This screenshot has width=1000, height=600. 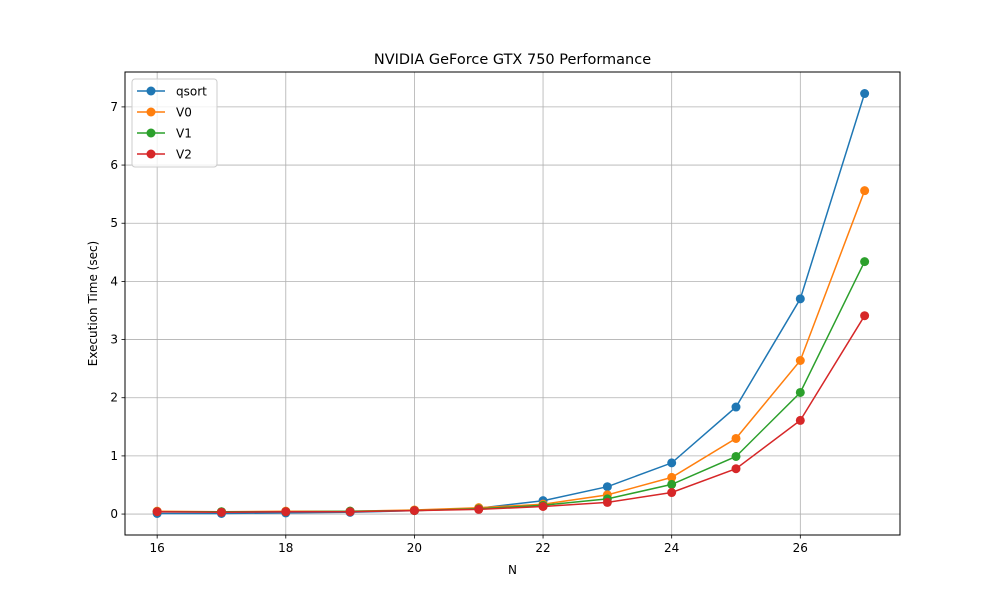 I want to click on legend-item: V1, so click(x=164, y=134).